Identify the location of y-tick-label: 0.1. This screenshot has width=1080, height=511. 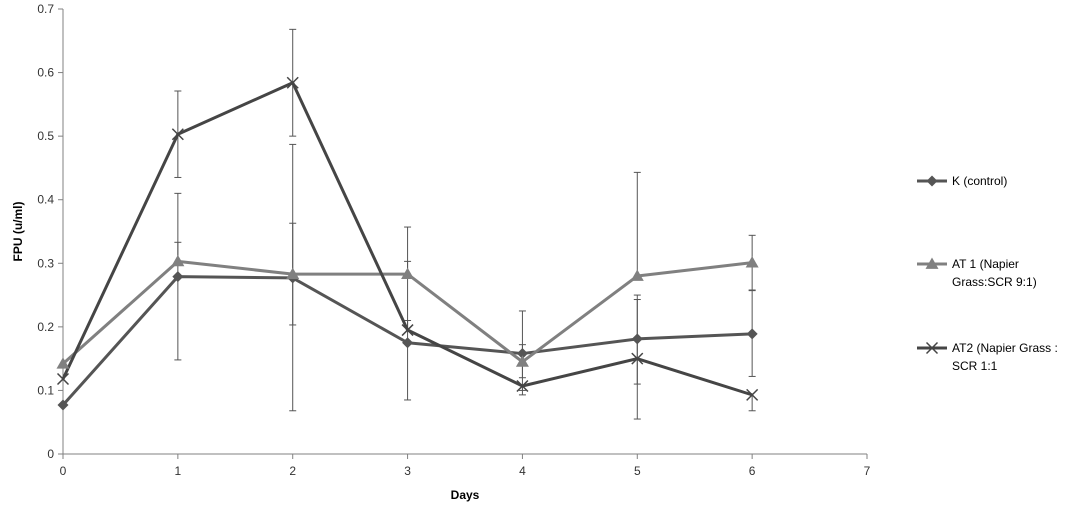
(45, 390).